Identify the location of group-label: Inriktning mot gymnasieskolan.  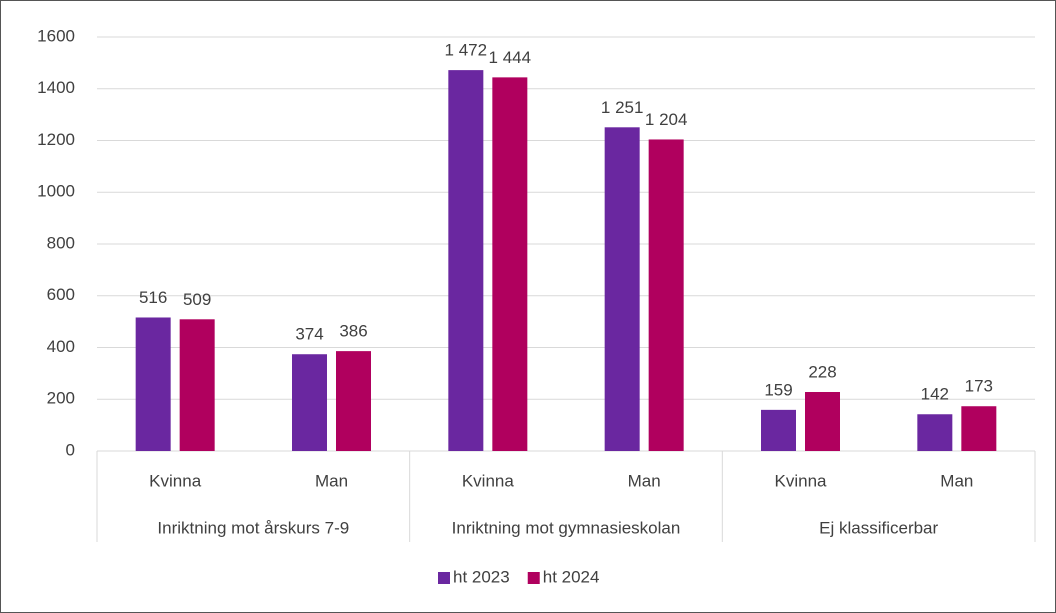
(566, 527).